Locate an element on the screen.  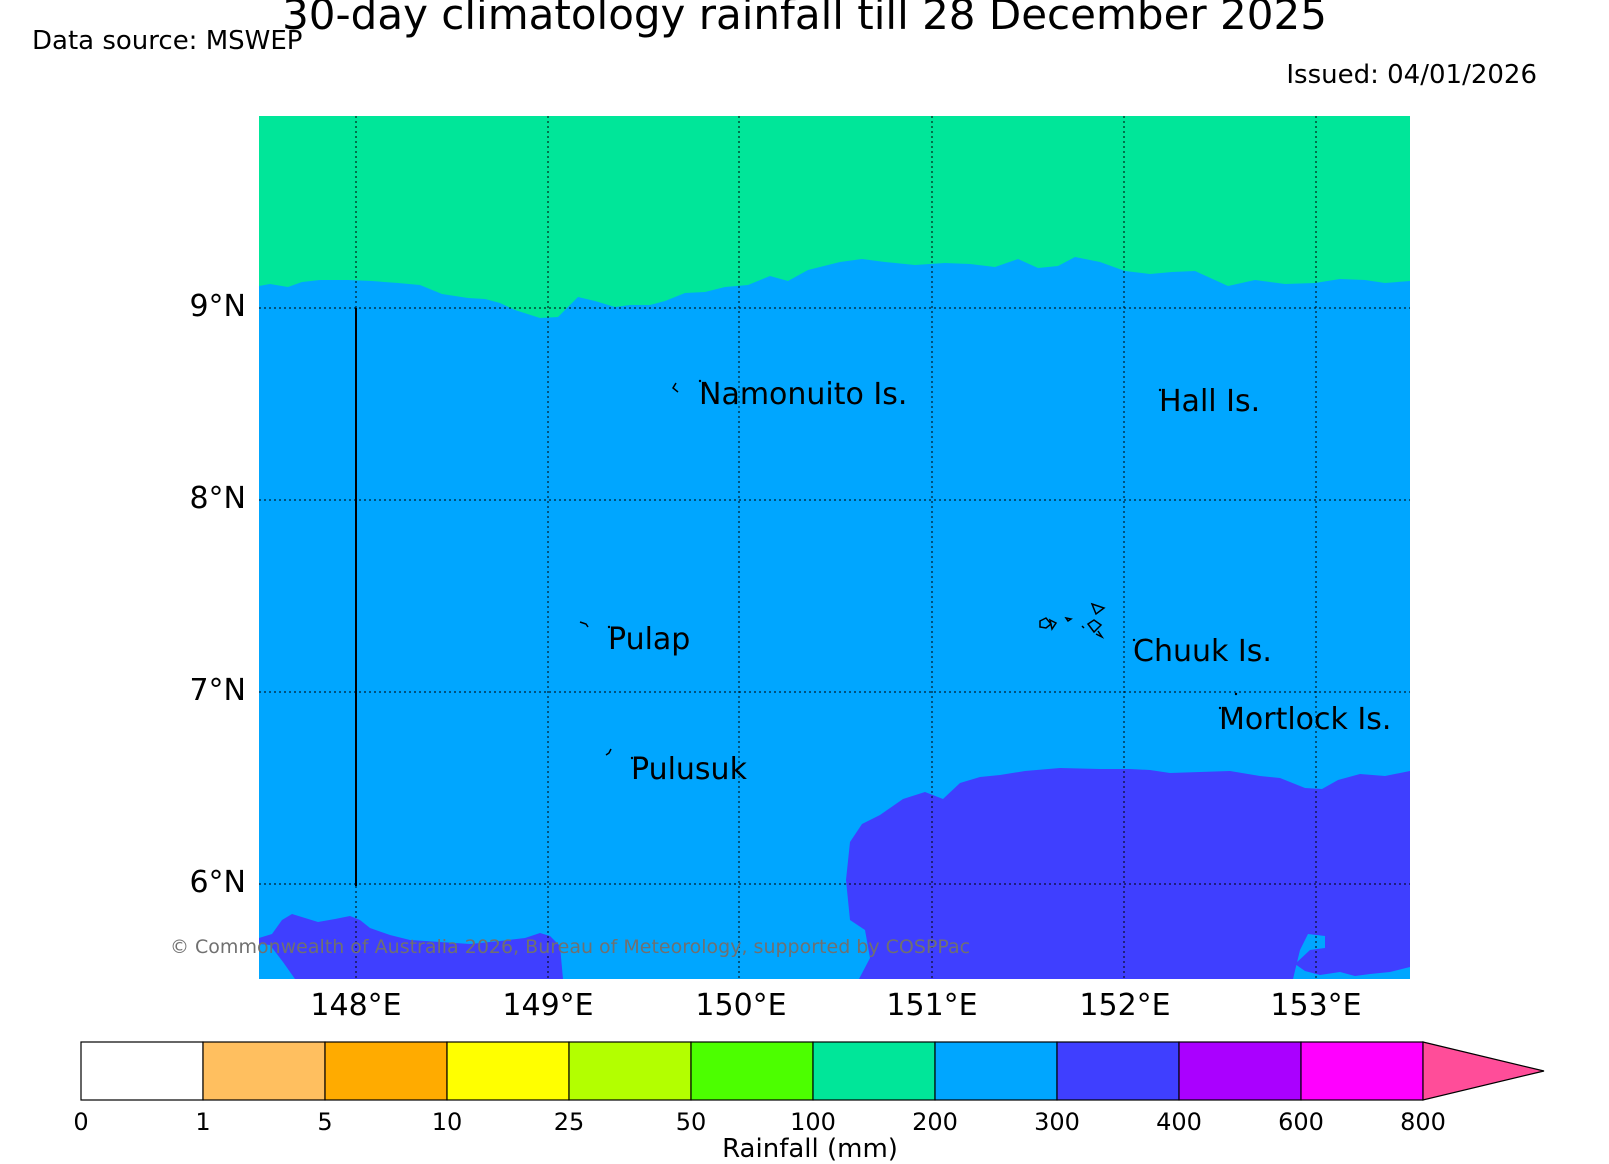
lon-label-152e: 152°E is located at coordinates (1125, 1005).